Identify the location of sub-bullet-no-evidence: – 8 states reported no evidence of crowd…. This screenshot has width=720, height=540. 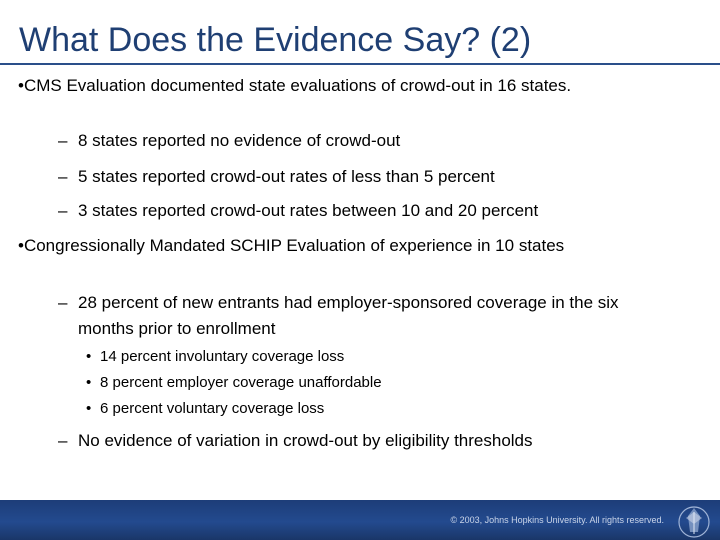
(368, 141).